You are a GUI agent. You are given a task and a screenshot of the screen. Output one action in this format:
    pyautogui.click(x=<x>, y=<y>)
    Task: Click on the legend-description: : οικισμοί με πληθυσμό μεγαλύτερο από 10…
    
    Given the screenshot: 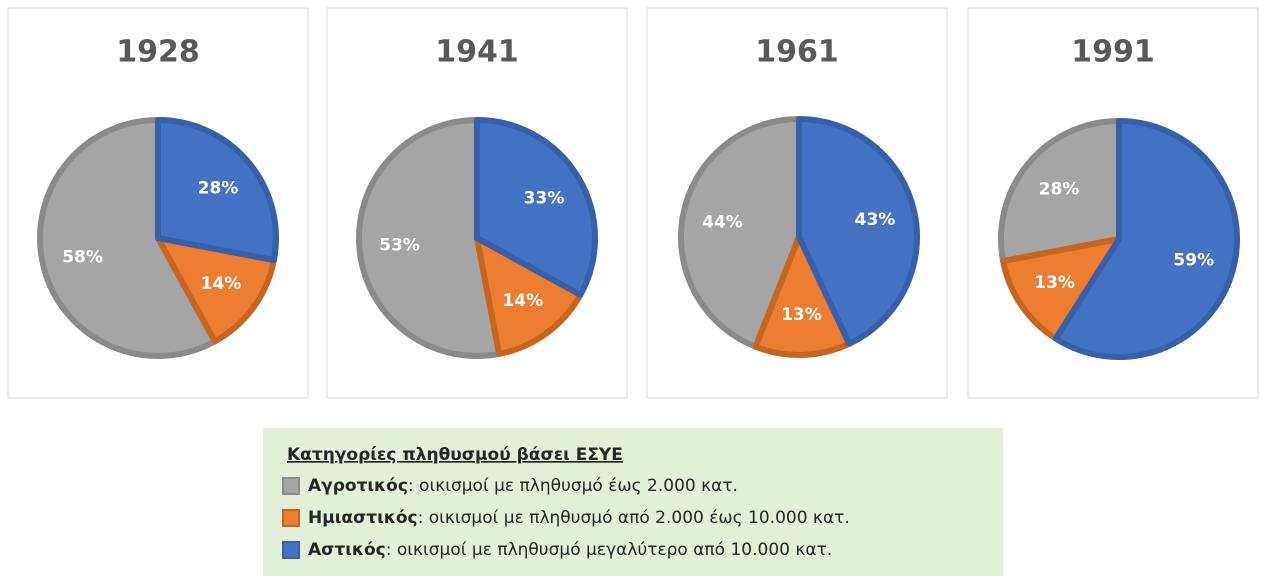 What is the action you would take?
    pyautogui.click(x=609, y=550)
    